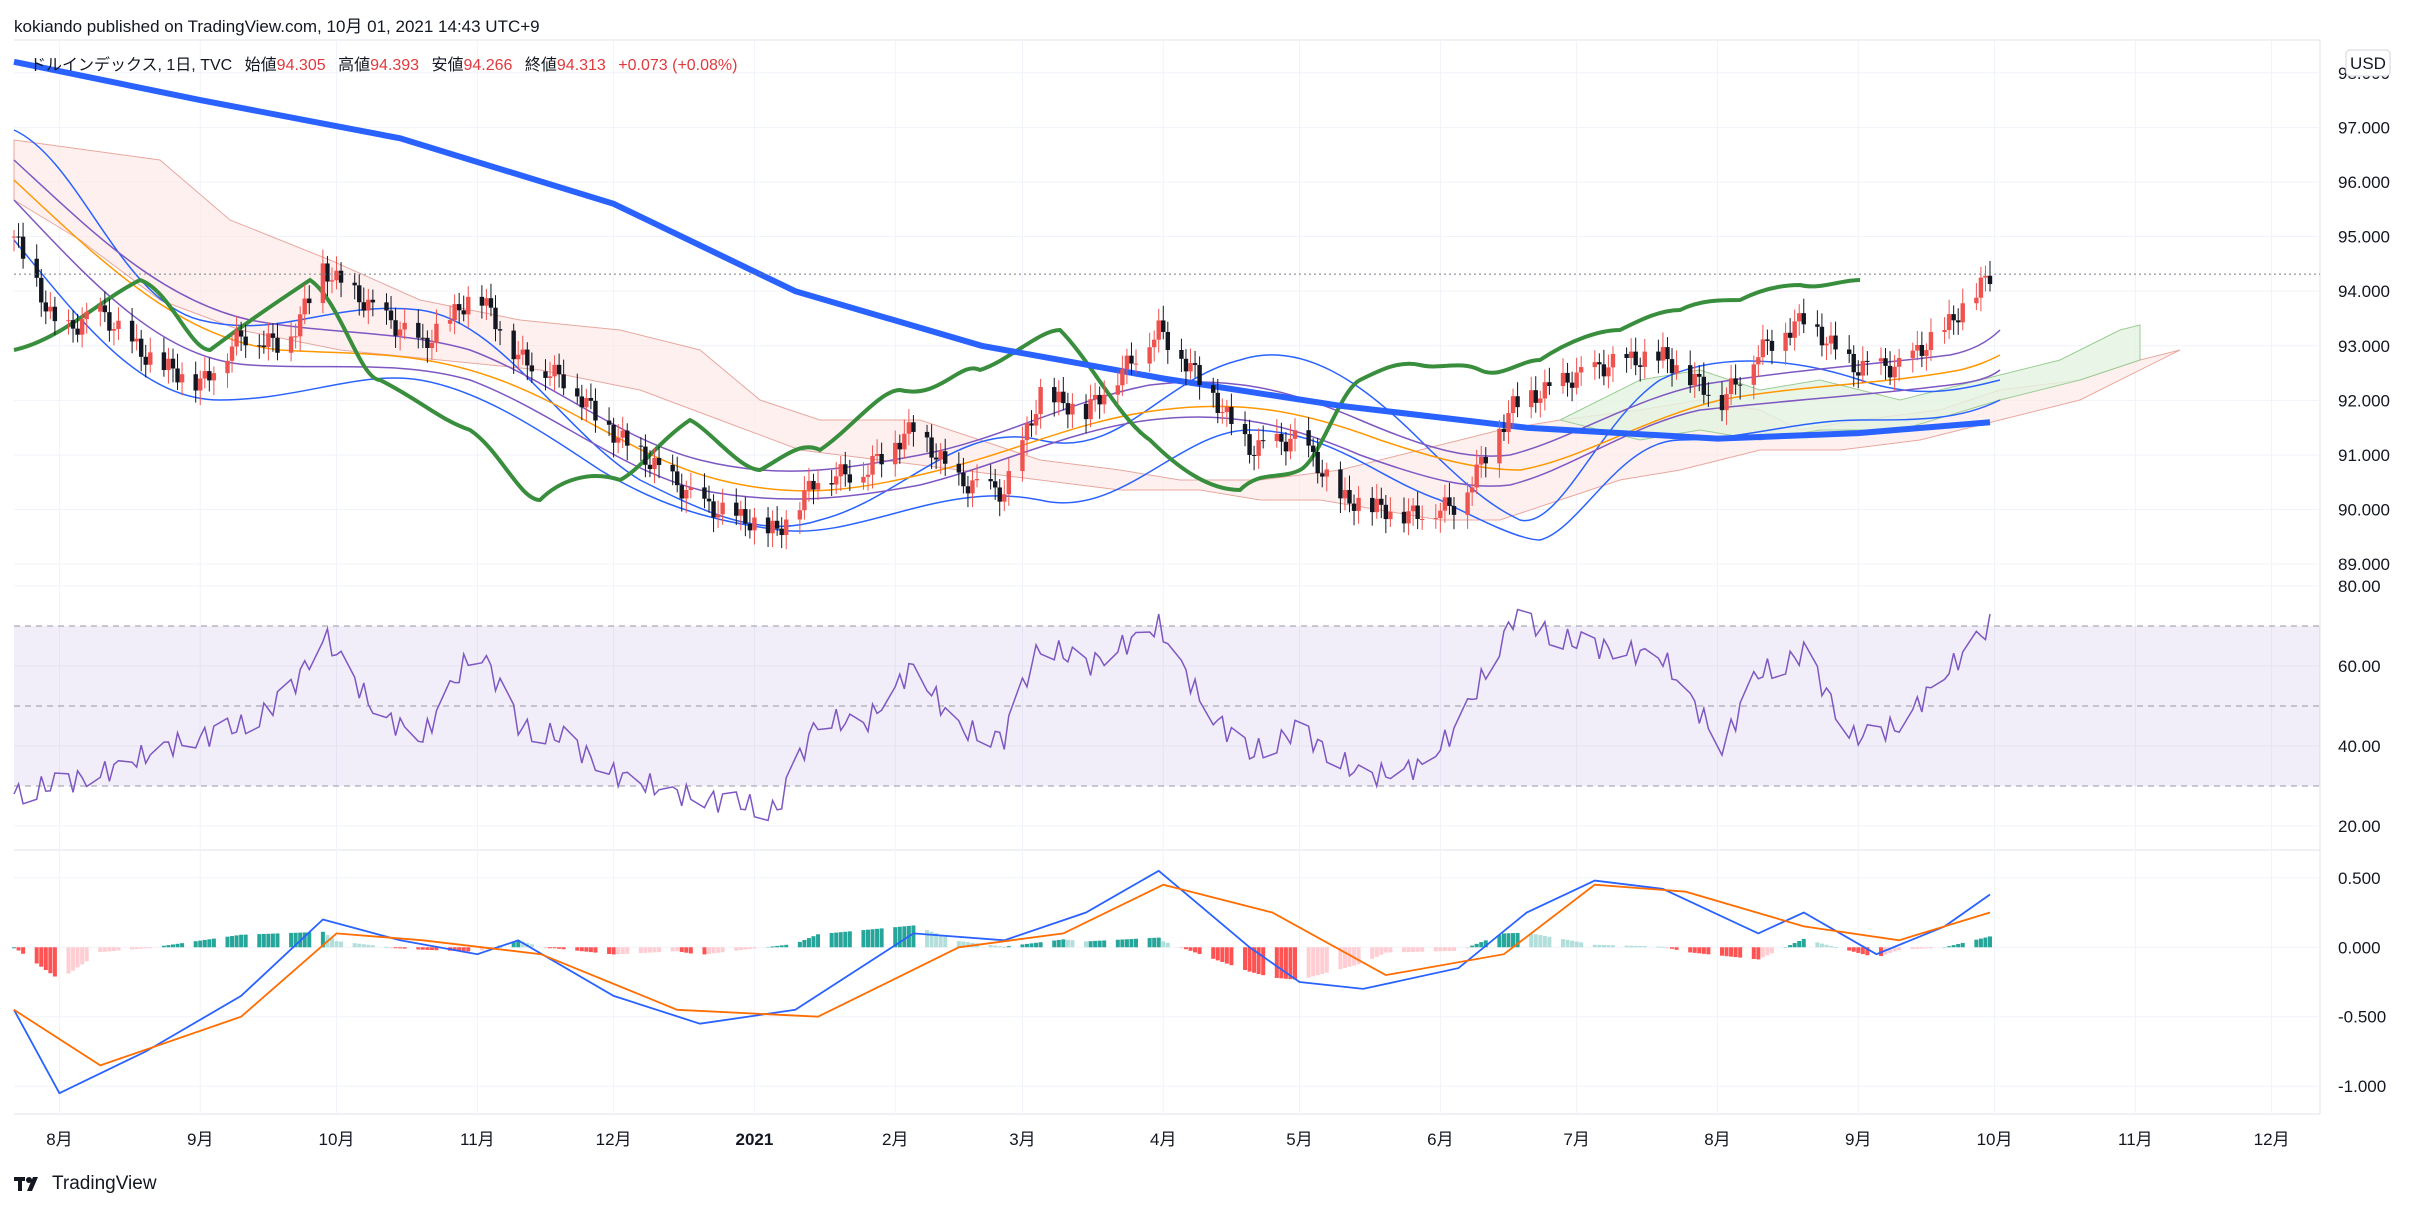 Image resolution: width=2431 pixels, height=1212 pixels. Describe the element at coordinates (487, 65) in the screenshot. I see `legend-low: 94.266` at that location.